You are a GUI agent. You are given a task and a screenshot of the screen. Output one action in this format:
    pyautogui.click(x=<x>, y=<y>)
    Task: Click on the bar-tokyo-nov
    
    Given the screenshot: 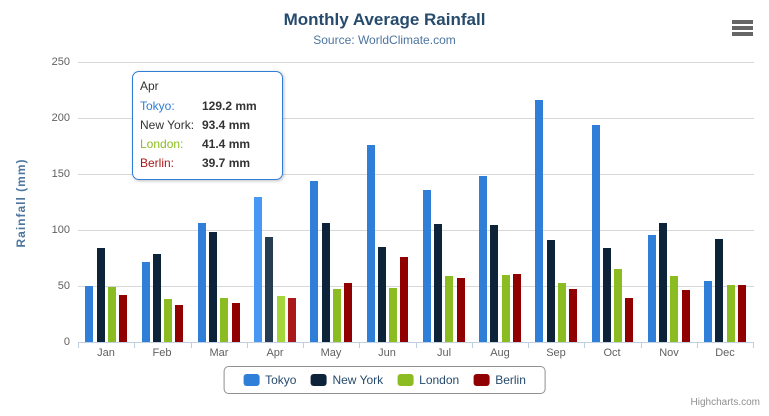 What is the action you would take?
    pyautogui.click(x=652, y=288)
    